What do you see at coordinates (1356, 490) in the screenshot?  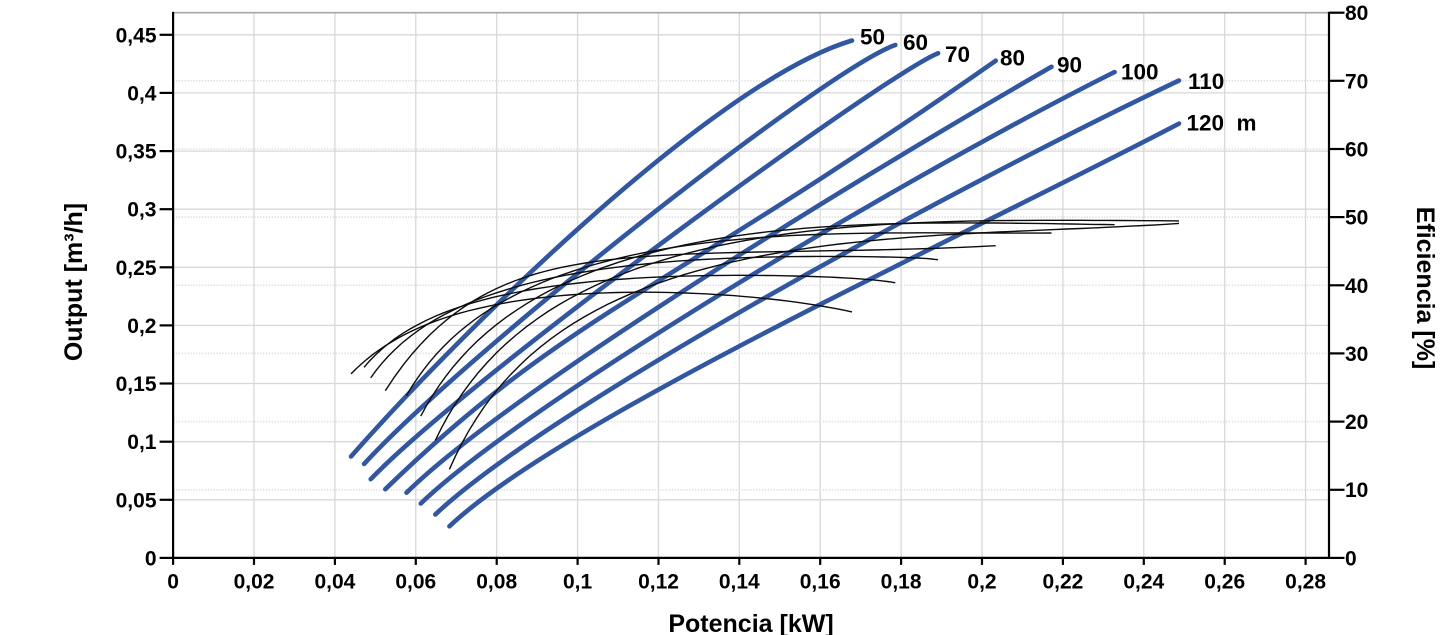 I see `svg-text: 10` at bounding box center [1356, 490].